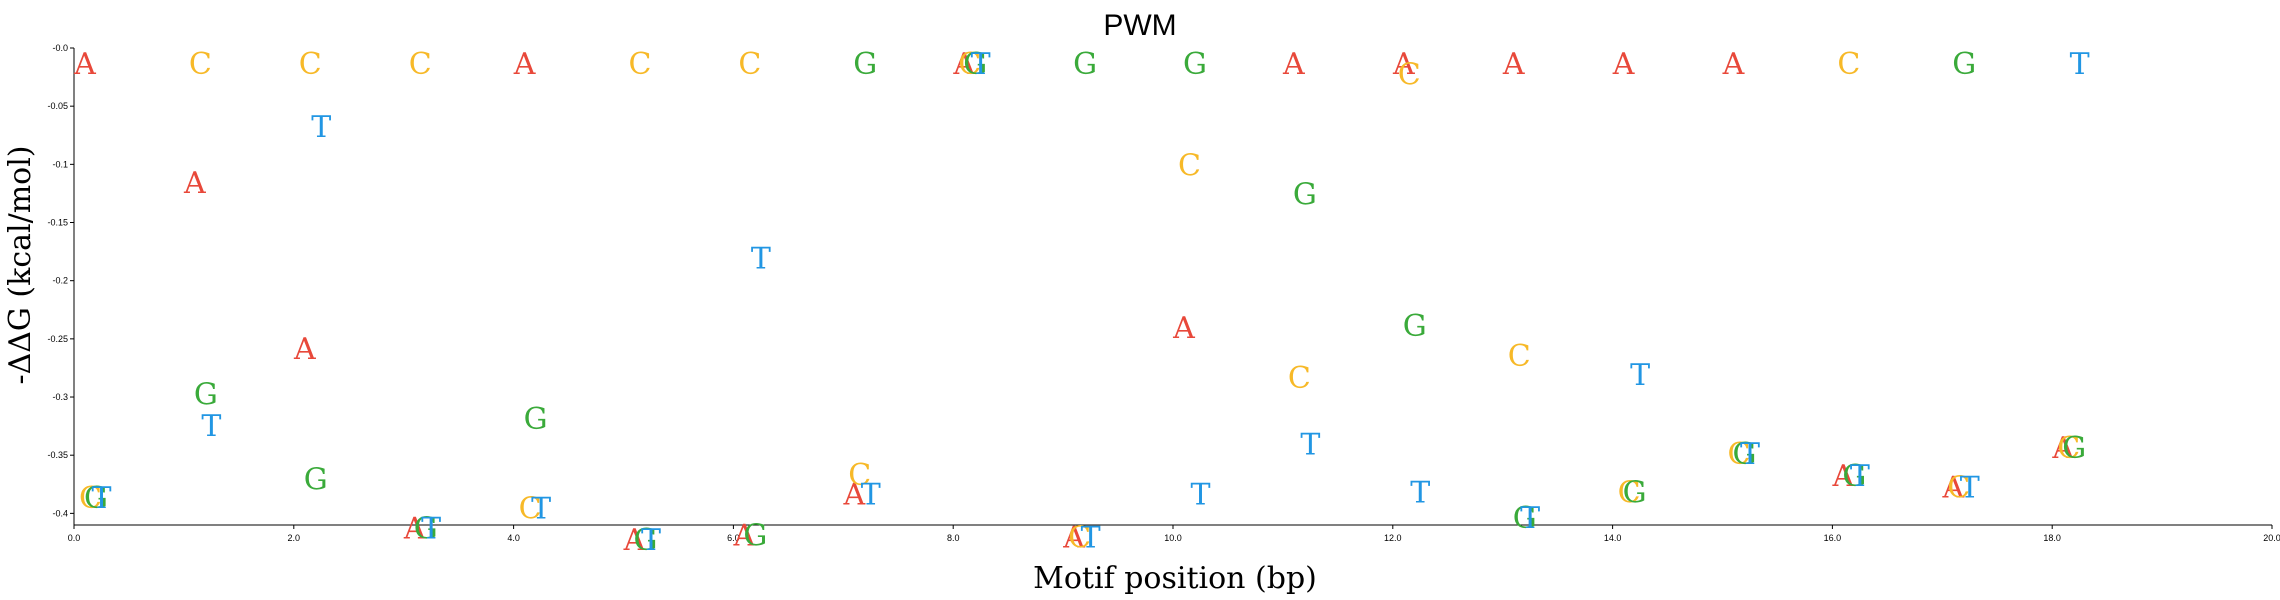  What do you see at coordinates (60, 164) in the screenshot?
I see `y-tick-label: -0.1` at bounding box center [60, 164].